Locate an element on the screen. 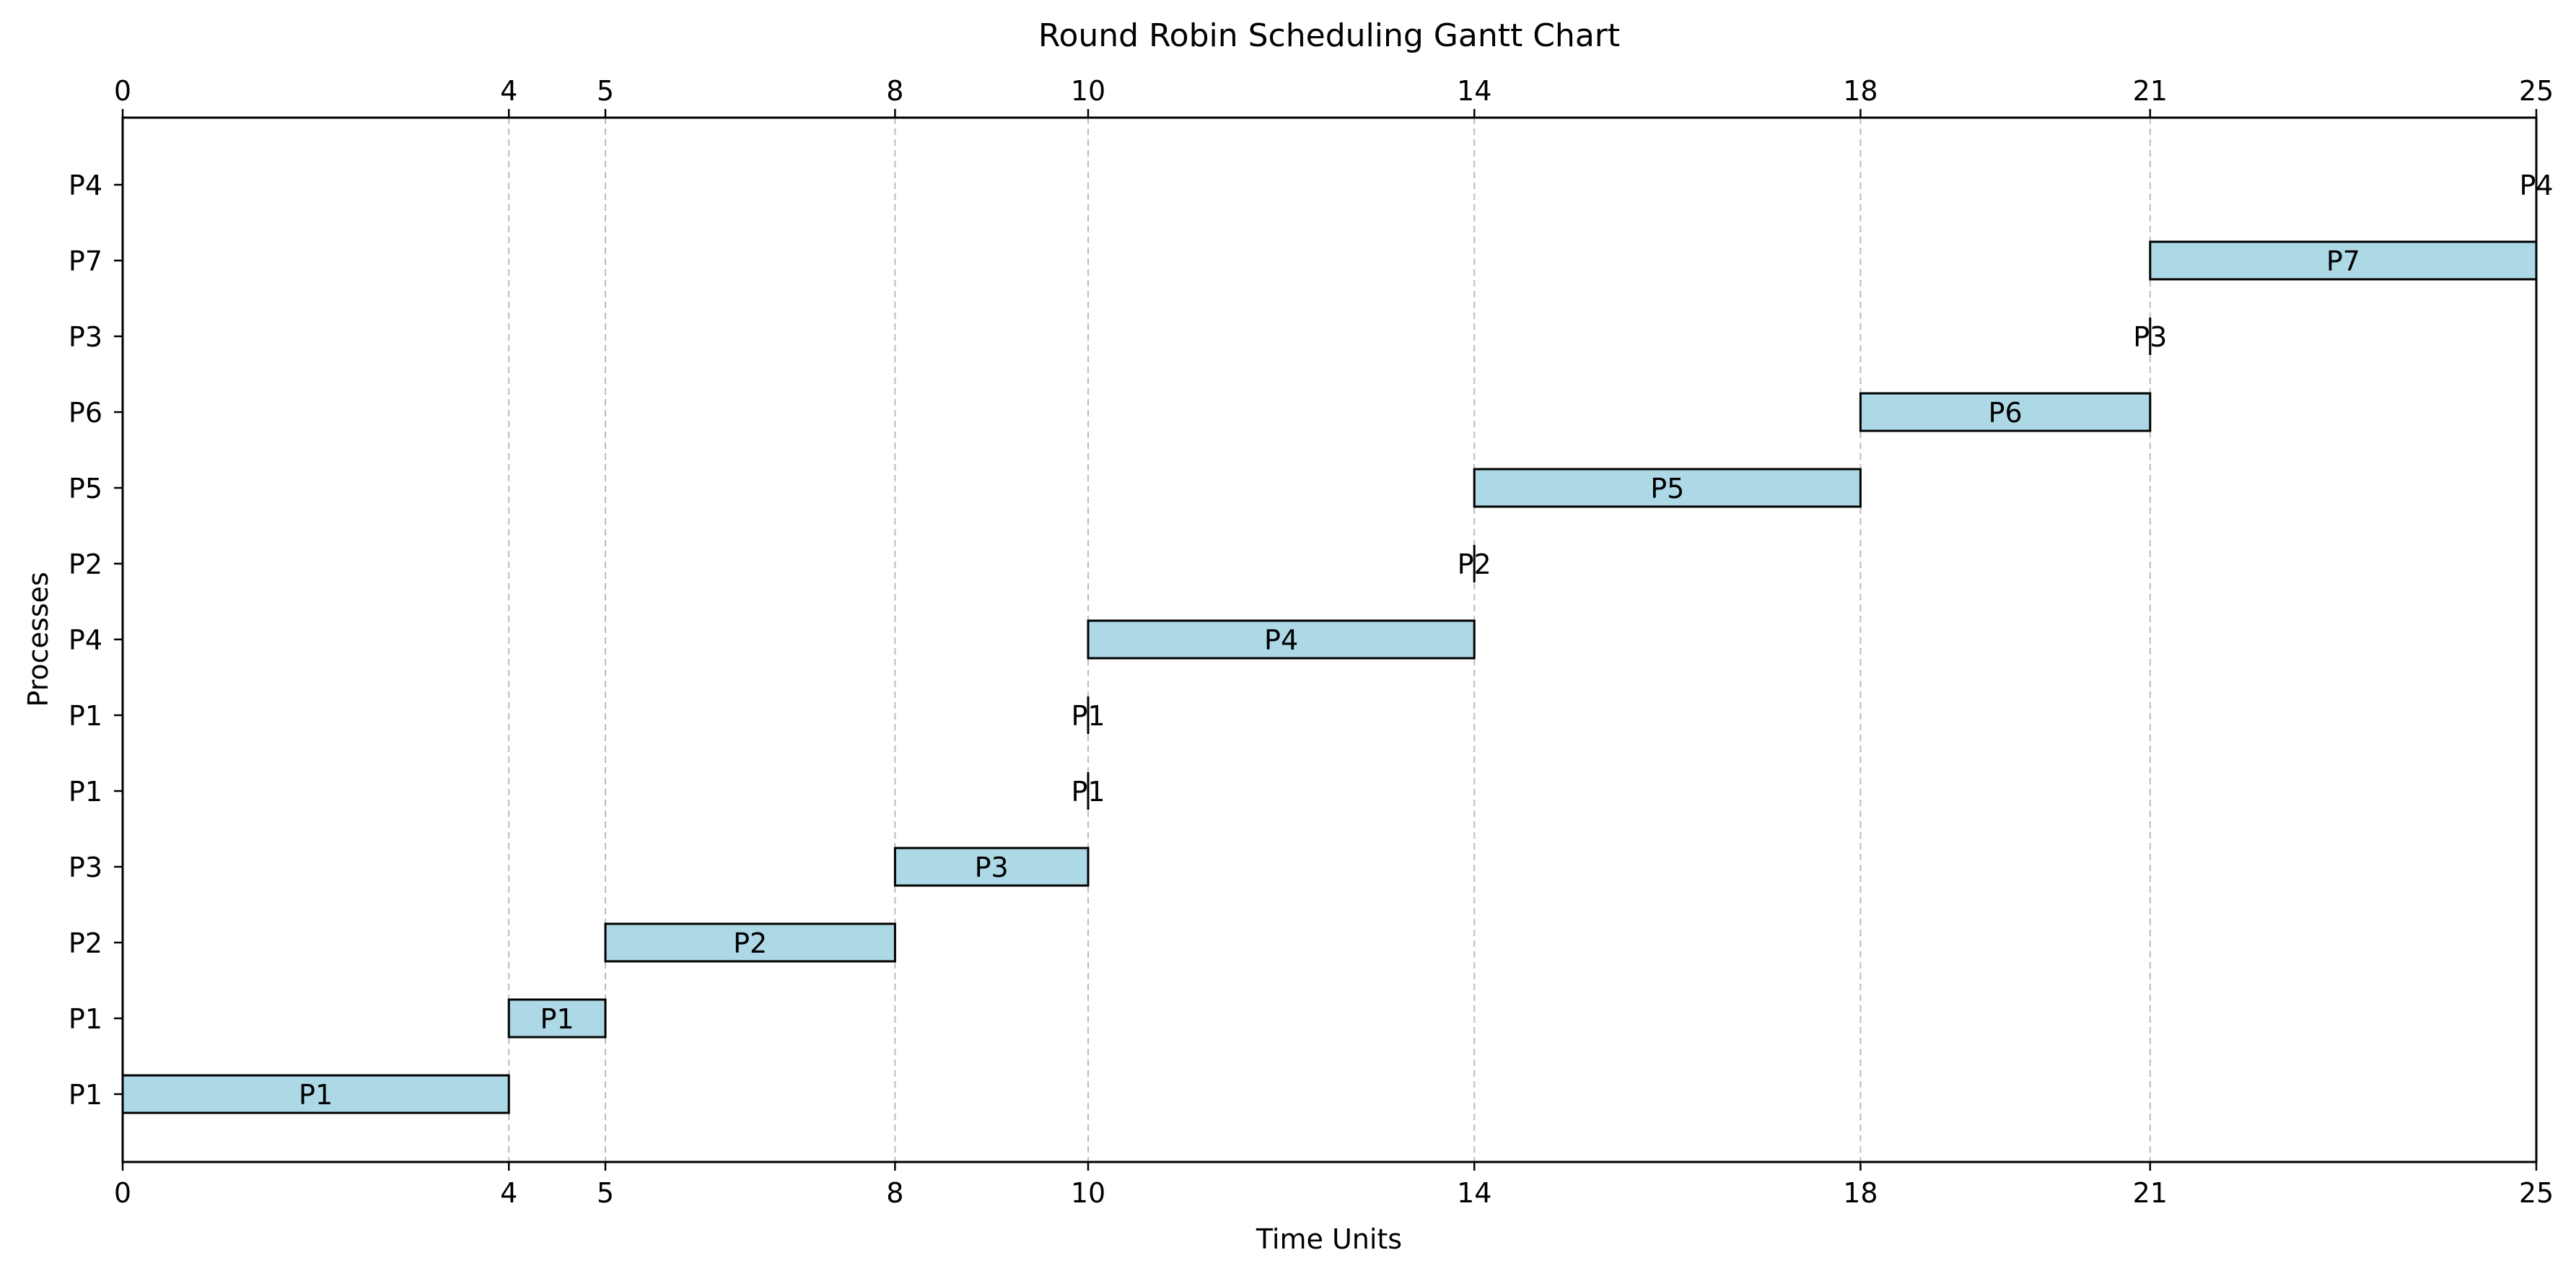  x-tick-label-bottom: 25 is located at coordinates (2536, 1193).